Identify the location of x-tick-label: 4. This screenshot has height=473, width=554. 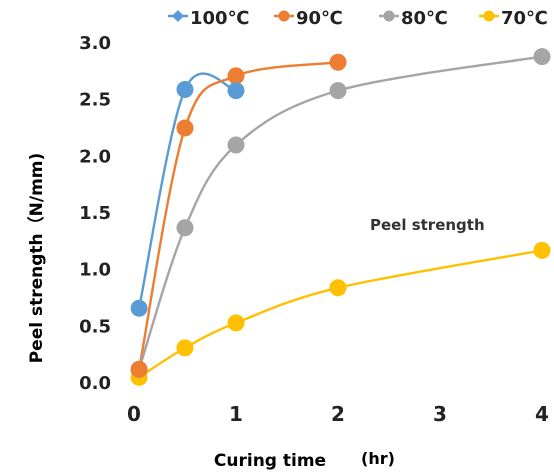
(542, 414).